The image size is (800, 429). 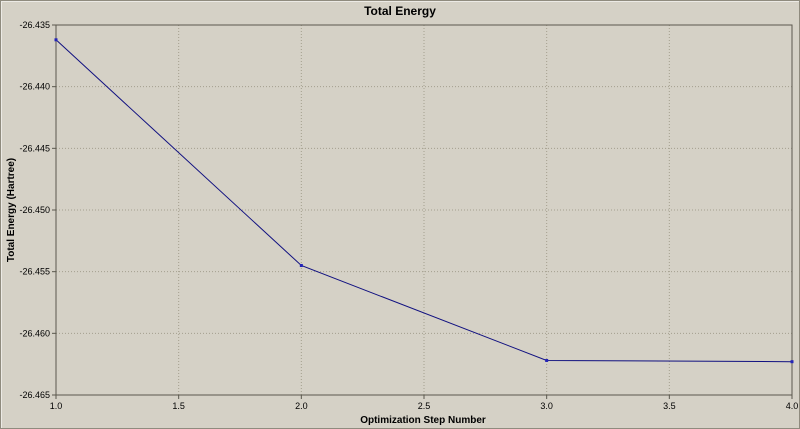 What do you see at coordinates (669, 406) in the screenshot?
I see `x-tick-label: 3.5` at bounding box center [669, 406].